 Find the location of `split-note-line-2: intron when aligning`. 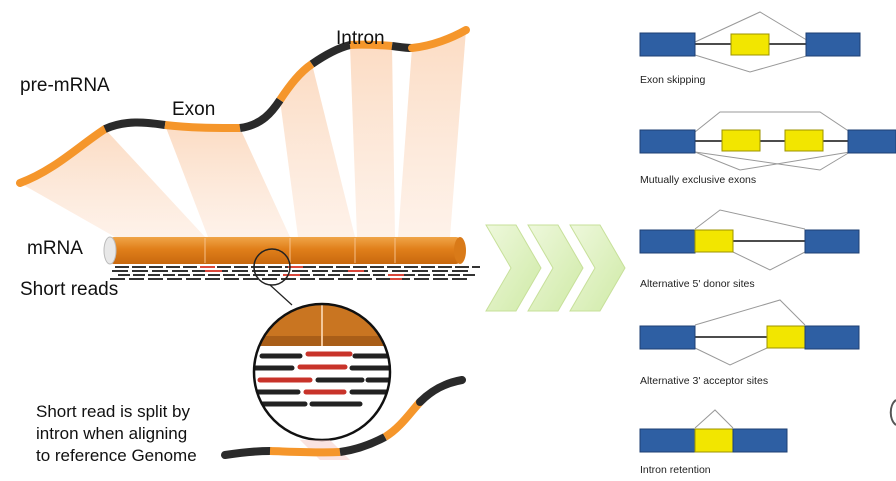

split-note-line-2: intron when aligning is located at coordinates (112, 433).